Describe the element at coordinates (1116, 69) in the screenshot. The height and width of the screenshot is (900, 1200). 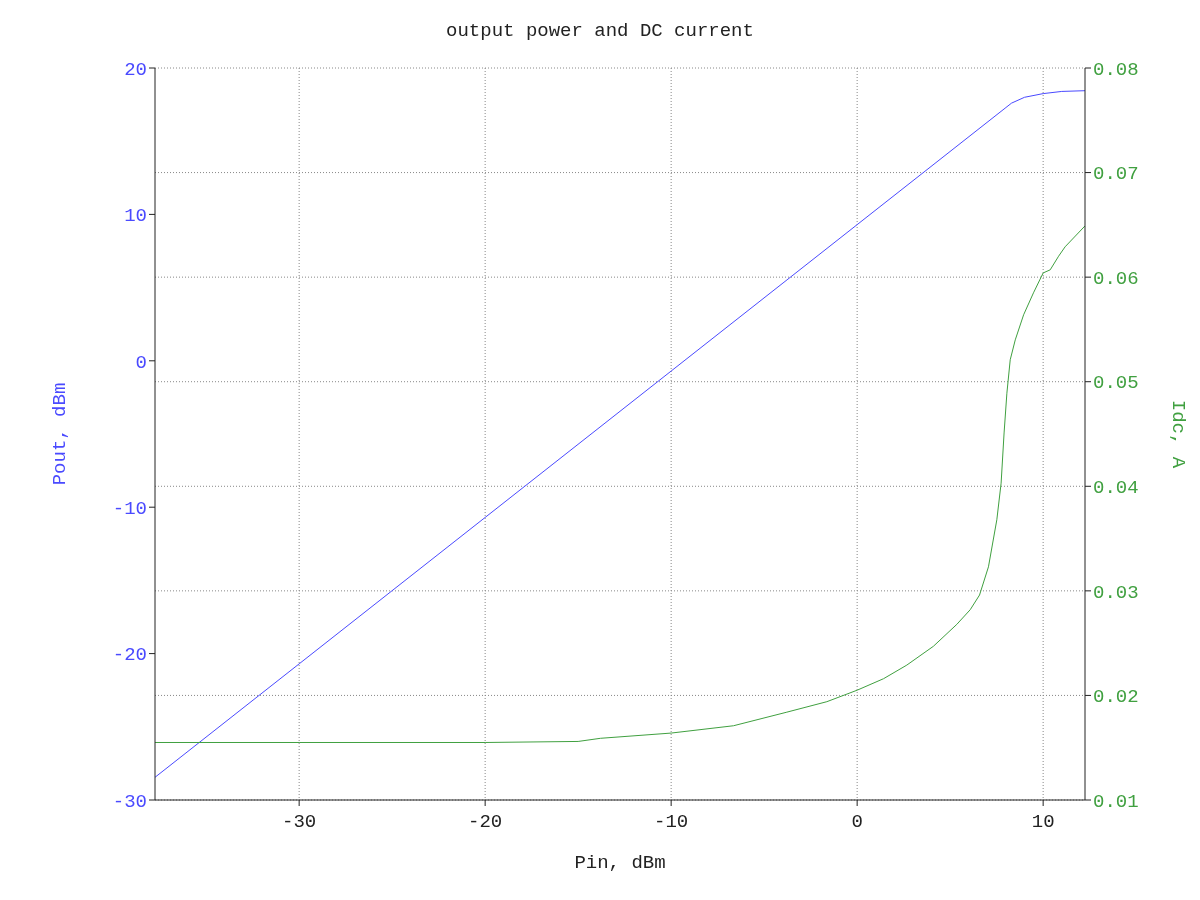
I see `y2-tick-label: 0.08` at that location.